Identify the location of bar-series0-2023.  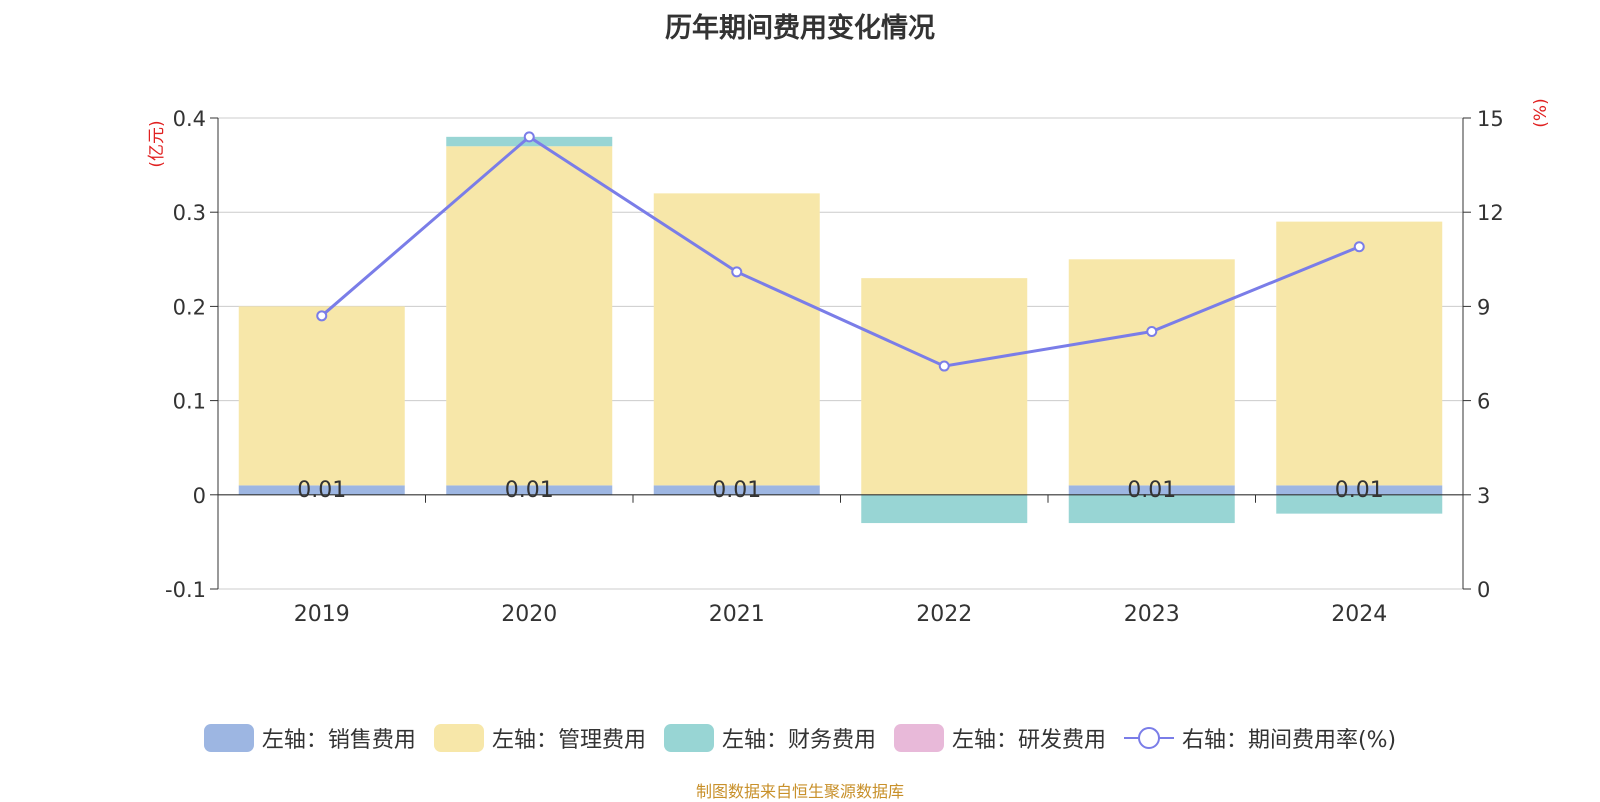
(1151, 490).